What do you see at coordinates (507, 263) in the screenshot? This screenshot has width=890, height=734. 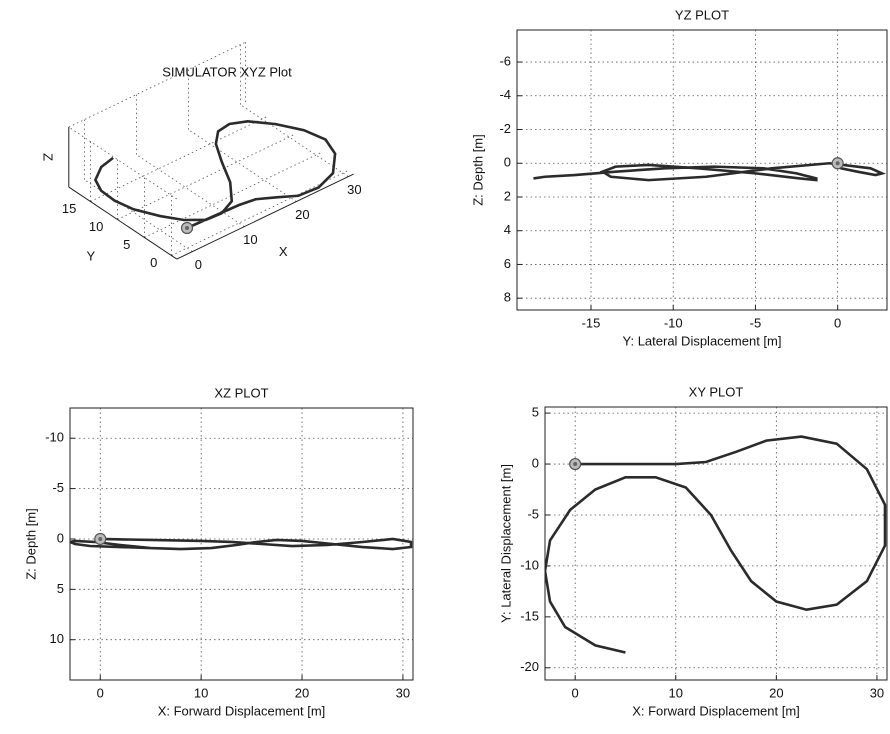 I see `y-tick-label: 6` at bounding box center [507, 263].